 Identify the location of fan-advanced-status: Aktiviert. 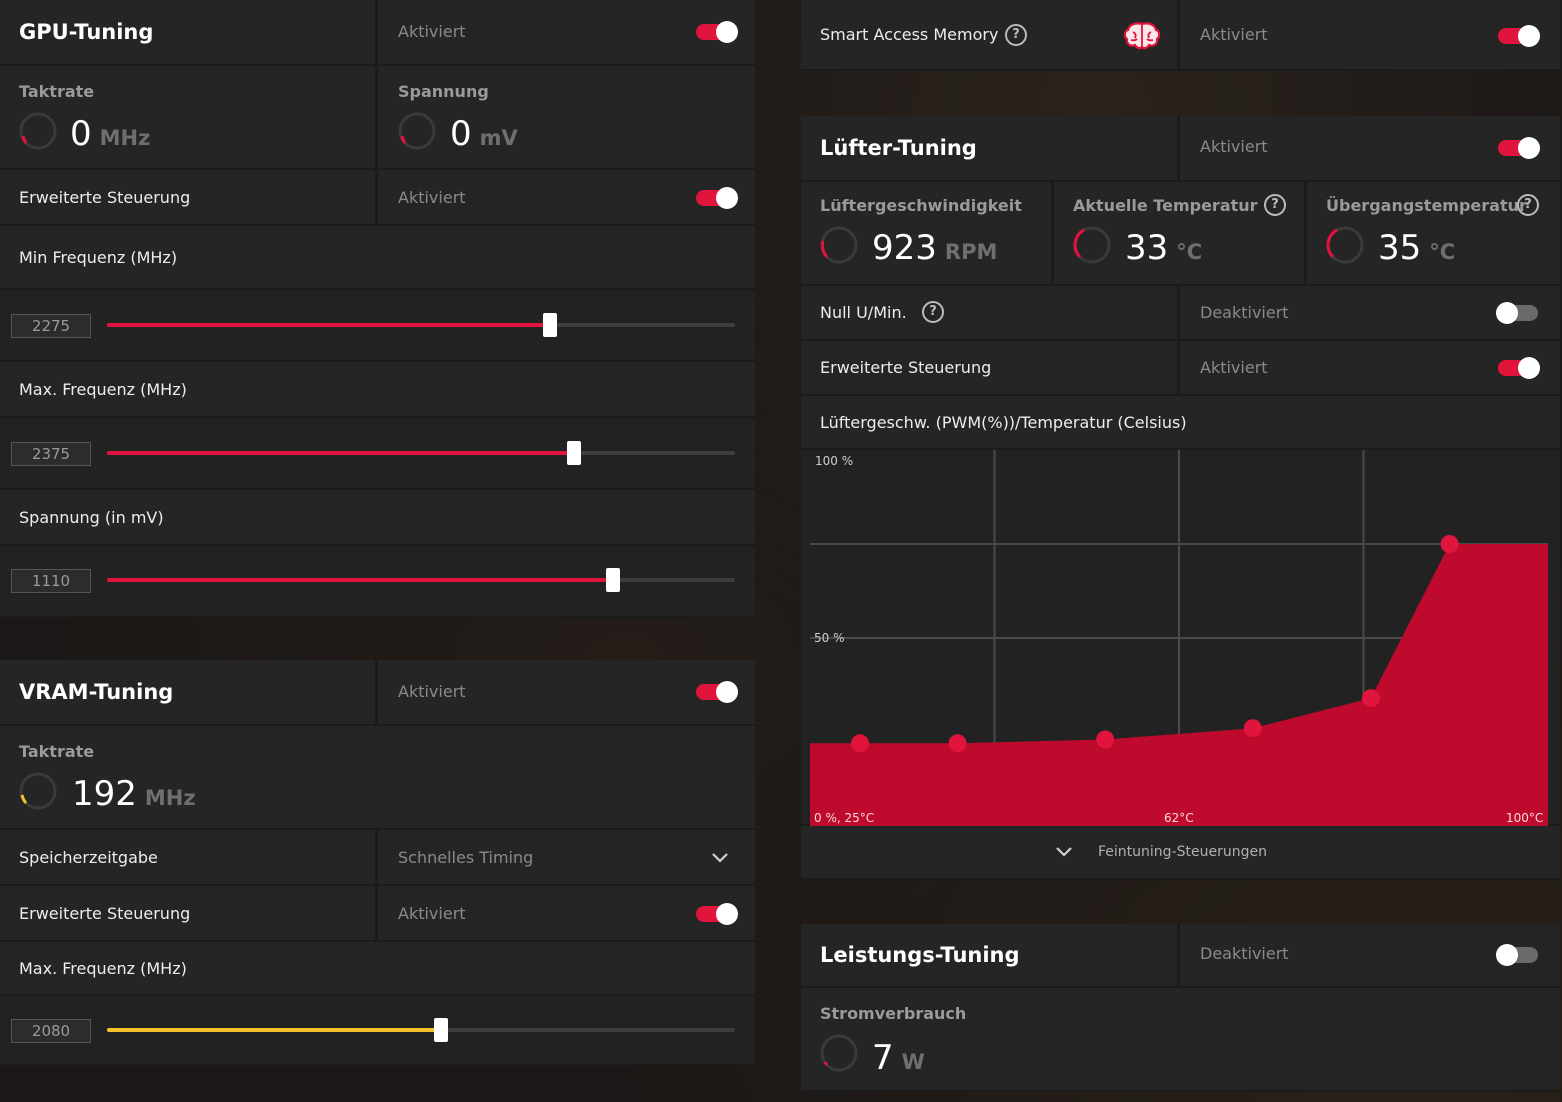
(1234, 367).